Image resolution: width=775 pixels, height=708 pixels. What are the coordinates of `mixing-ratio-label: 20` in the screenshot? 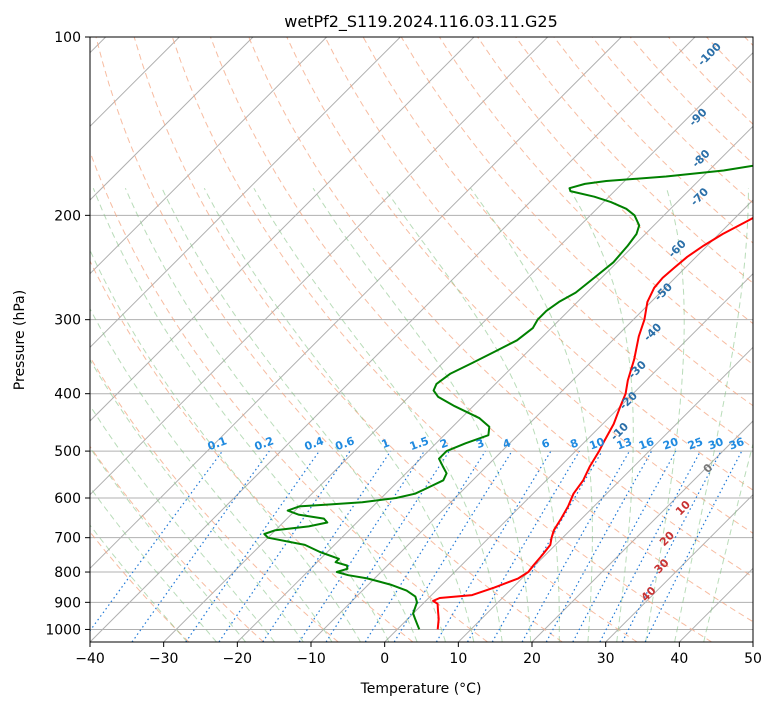 It's located at (670, 444).